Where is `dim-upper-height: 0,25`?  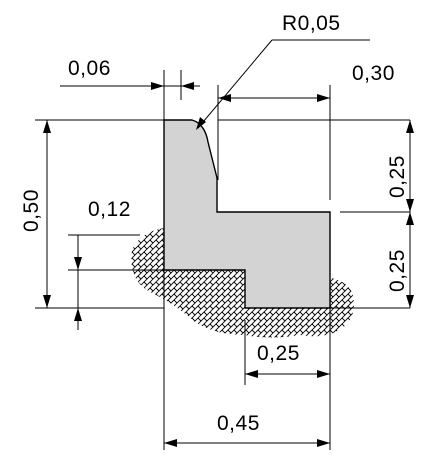
dim-upper-height: 0,25 is located at coordinates (400, 166).